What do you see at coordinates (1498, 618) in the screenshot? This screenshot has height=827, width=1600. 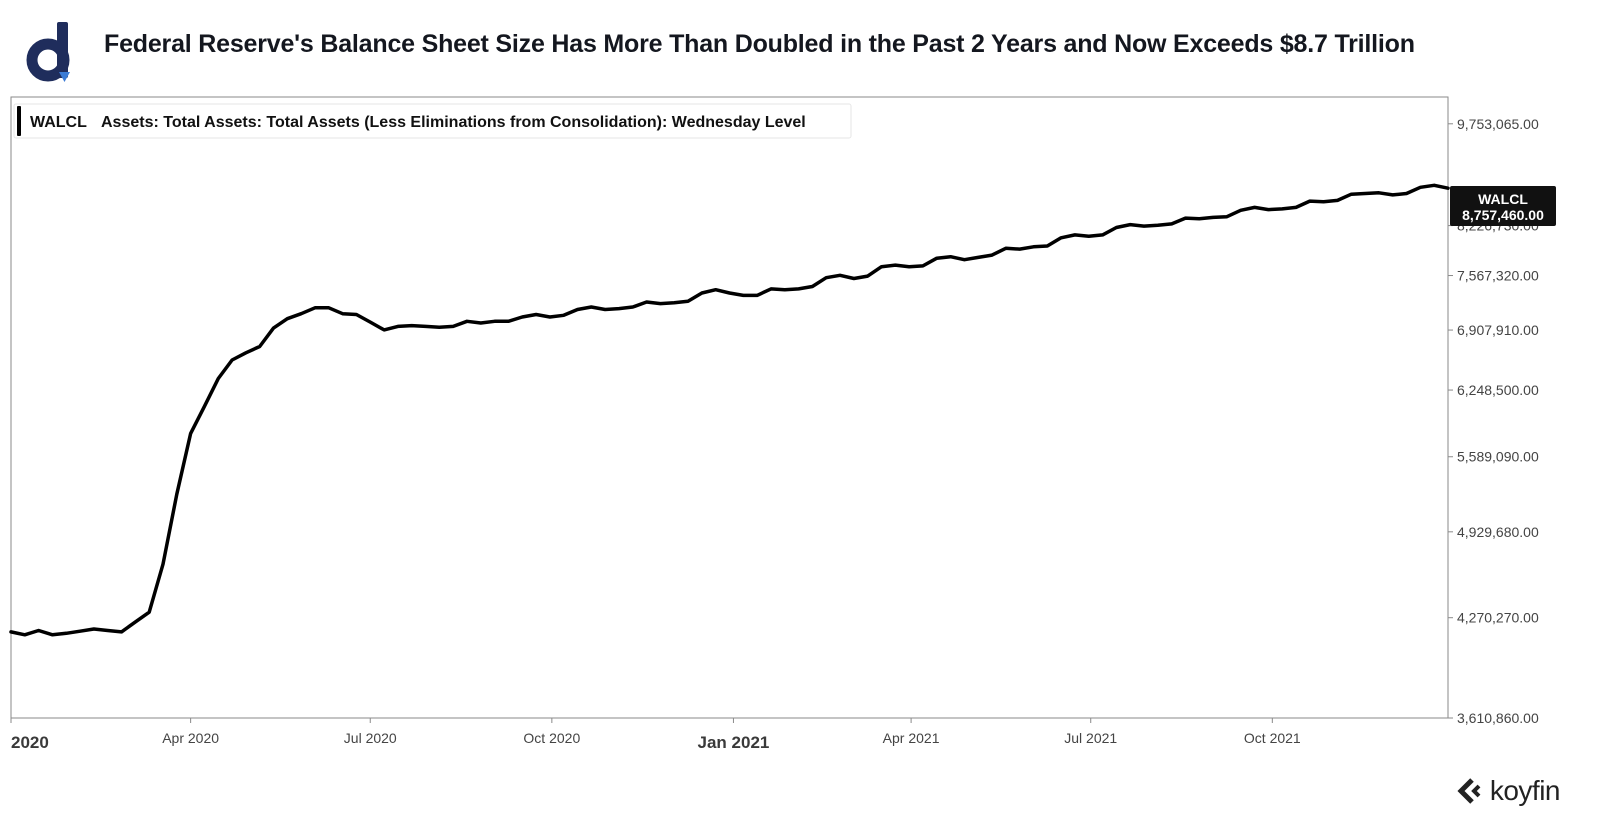 I see `y-tick-label: 4,270,270.00` at bounding box center [1498, 618].